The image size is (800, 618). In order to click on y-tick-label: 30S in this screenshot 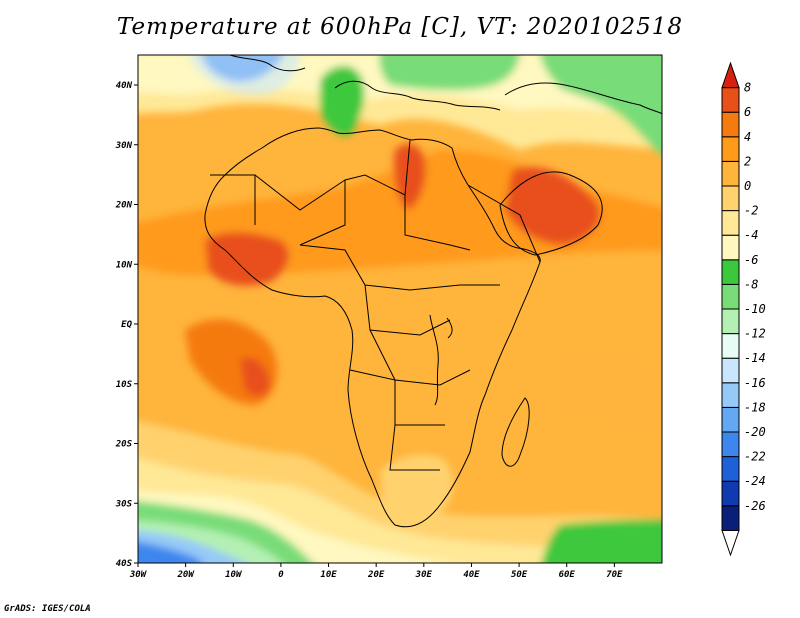, I will do `click(124, 504)`.